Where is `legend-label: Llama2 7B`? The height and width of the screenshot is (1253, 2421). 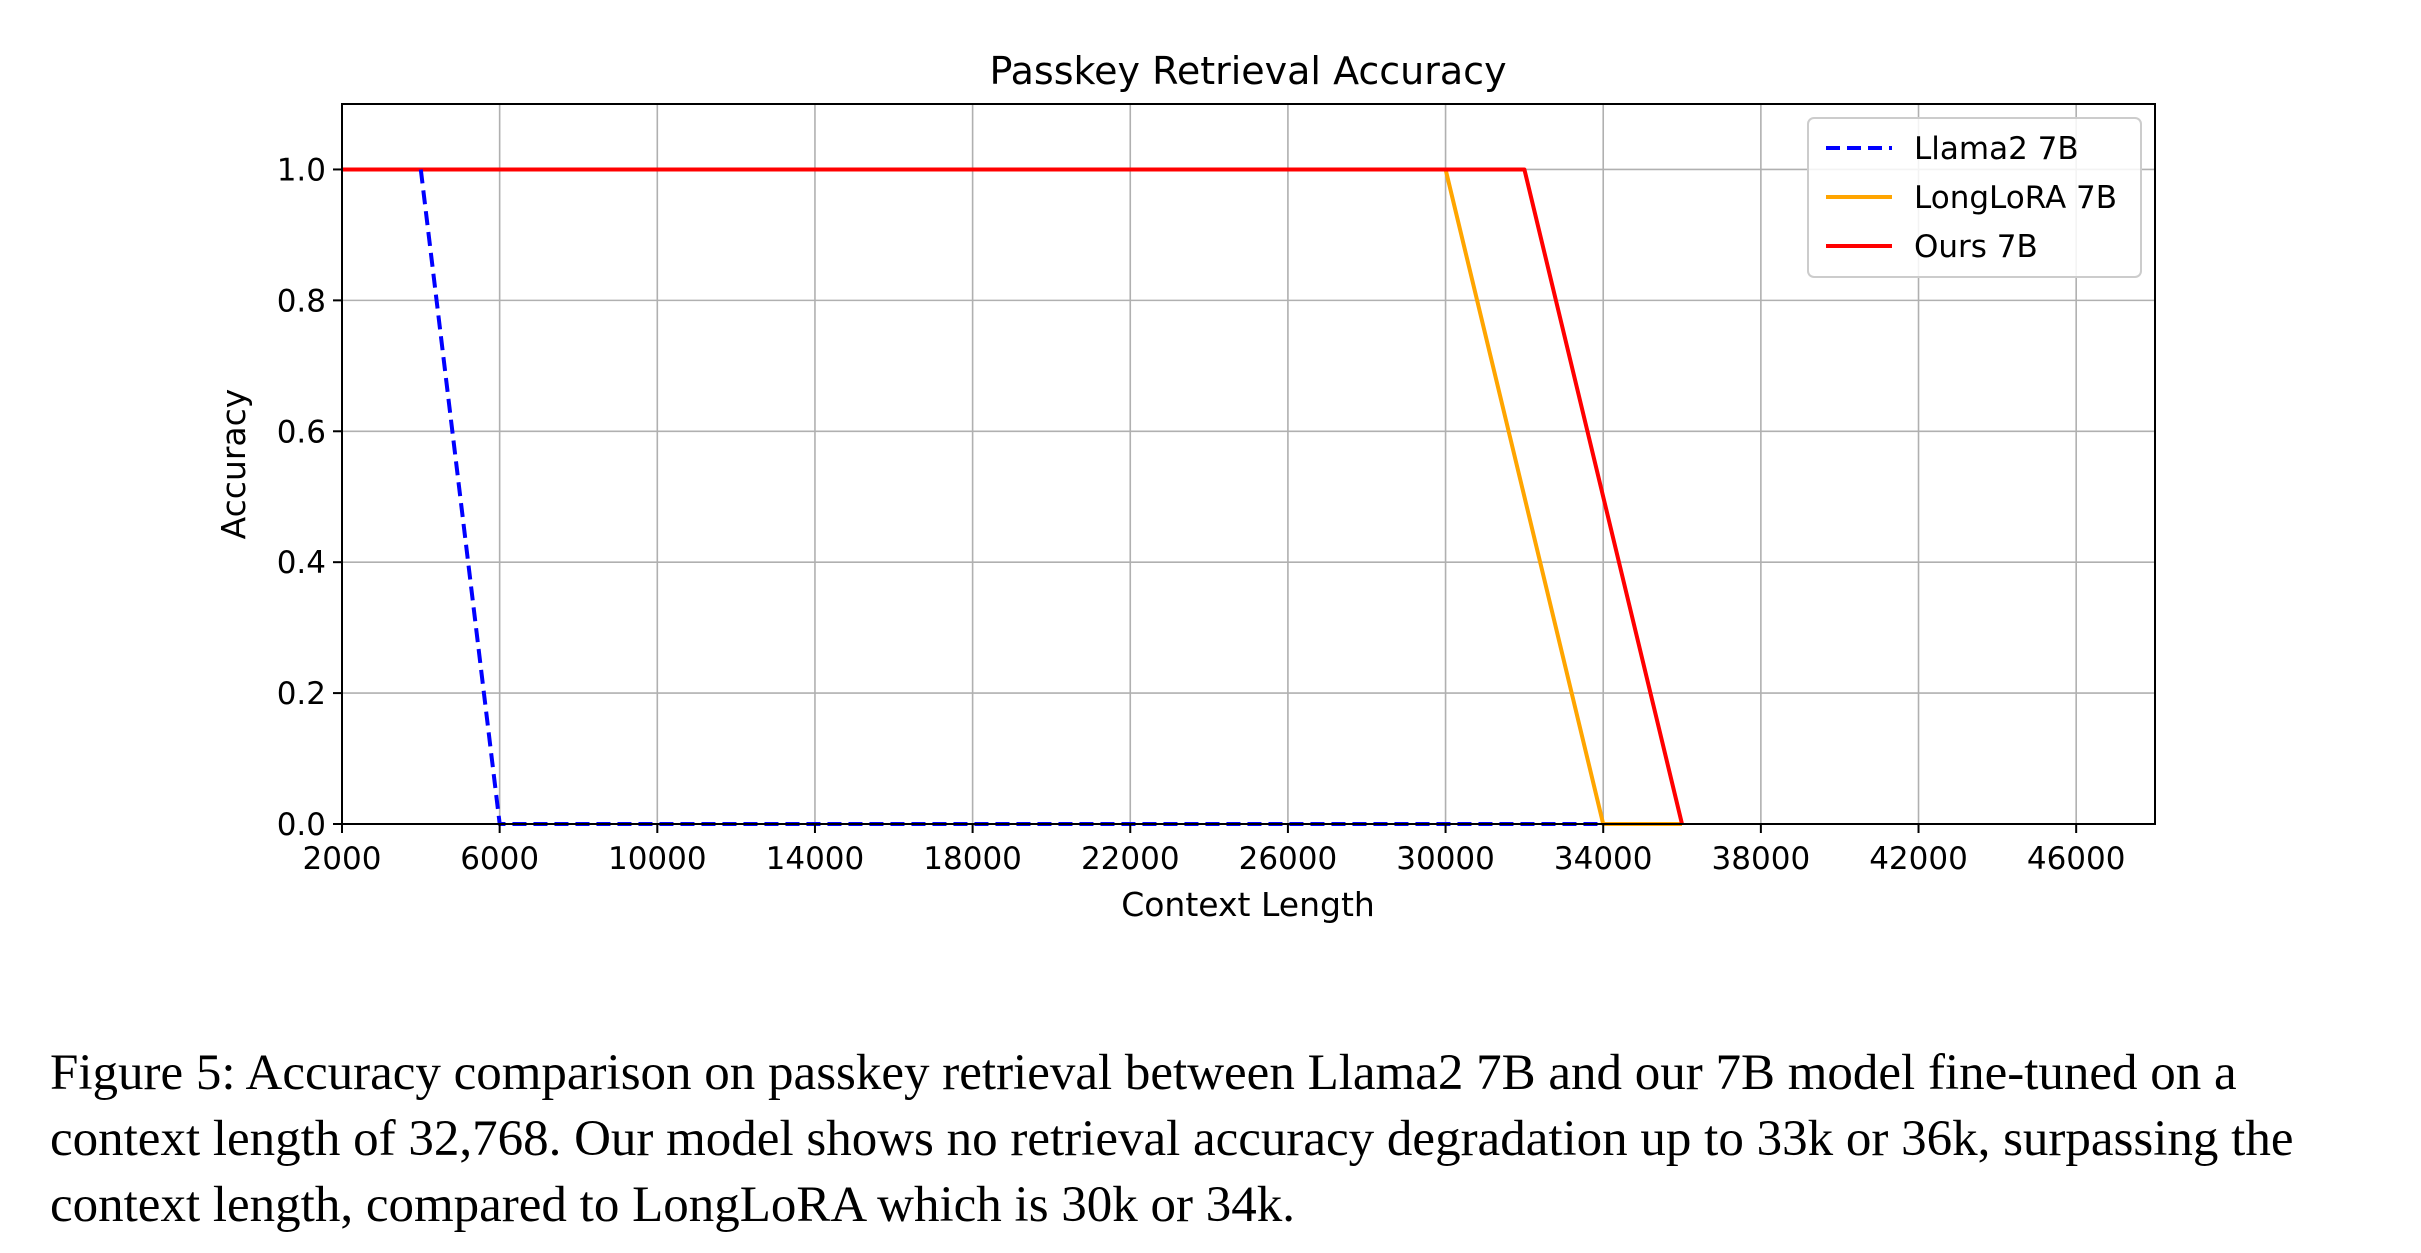
legend-label: Llama2 7B is located at coordinates (1996, 149).